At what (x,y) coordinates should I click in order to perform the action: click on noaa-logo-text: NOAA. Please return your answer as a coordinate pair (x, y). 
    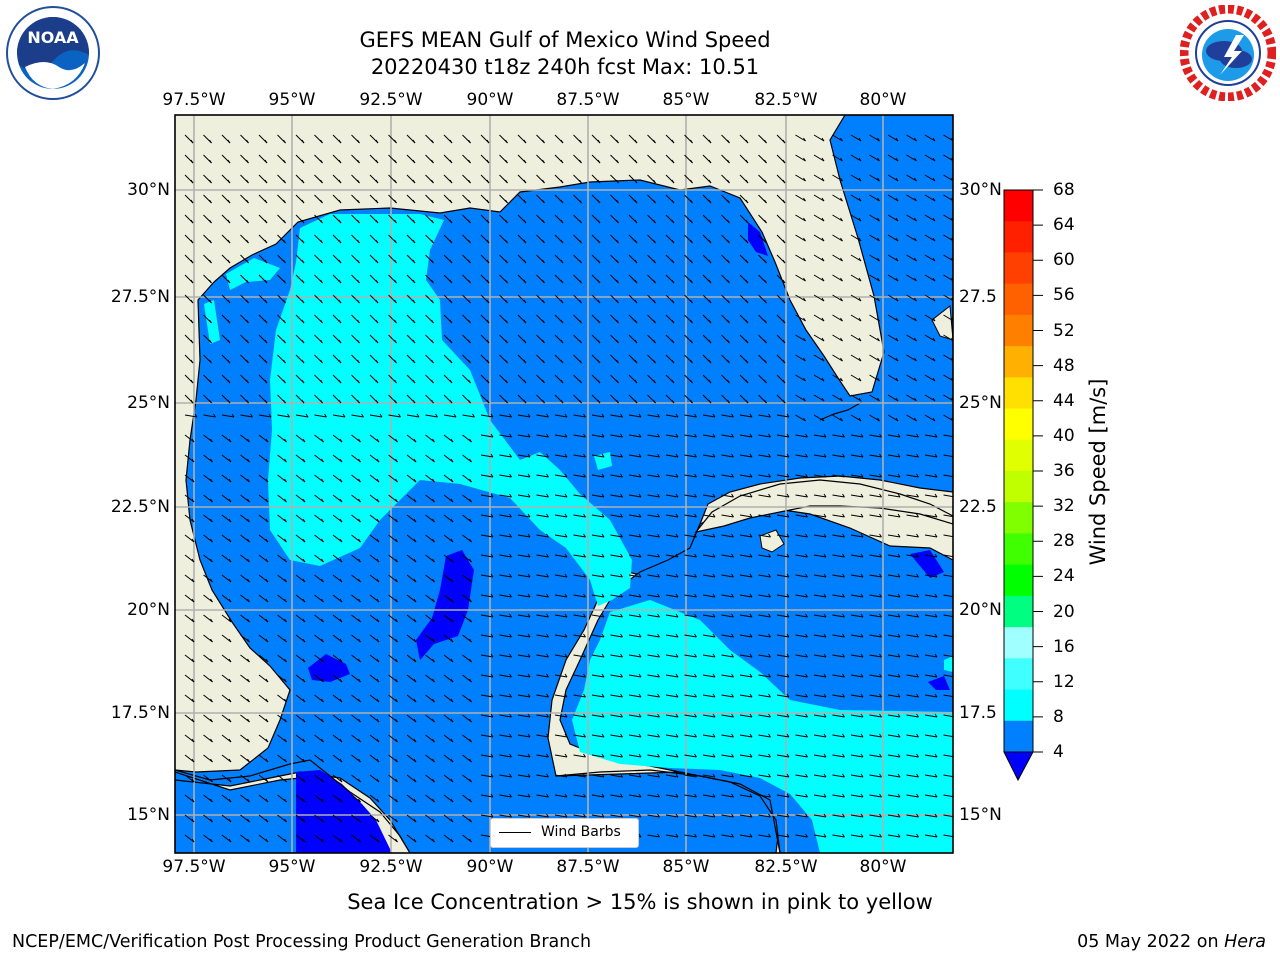
    Looking at the image, I should click on (53, 37).